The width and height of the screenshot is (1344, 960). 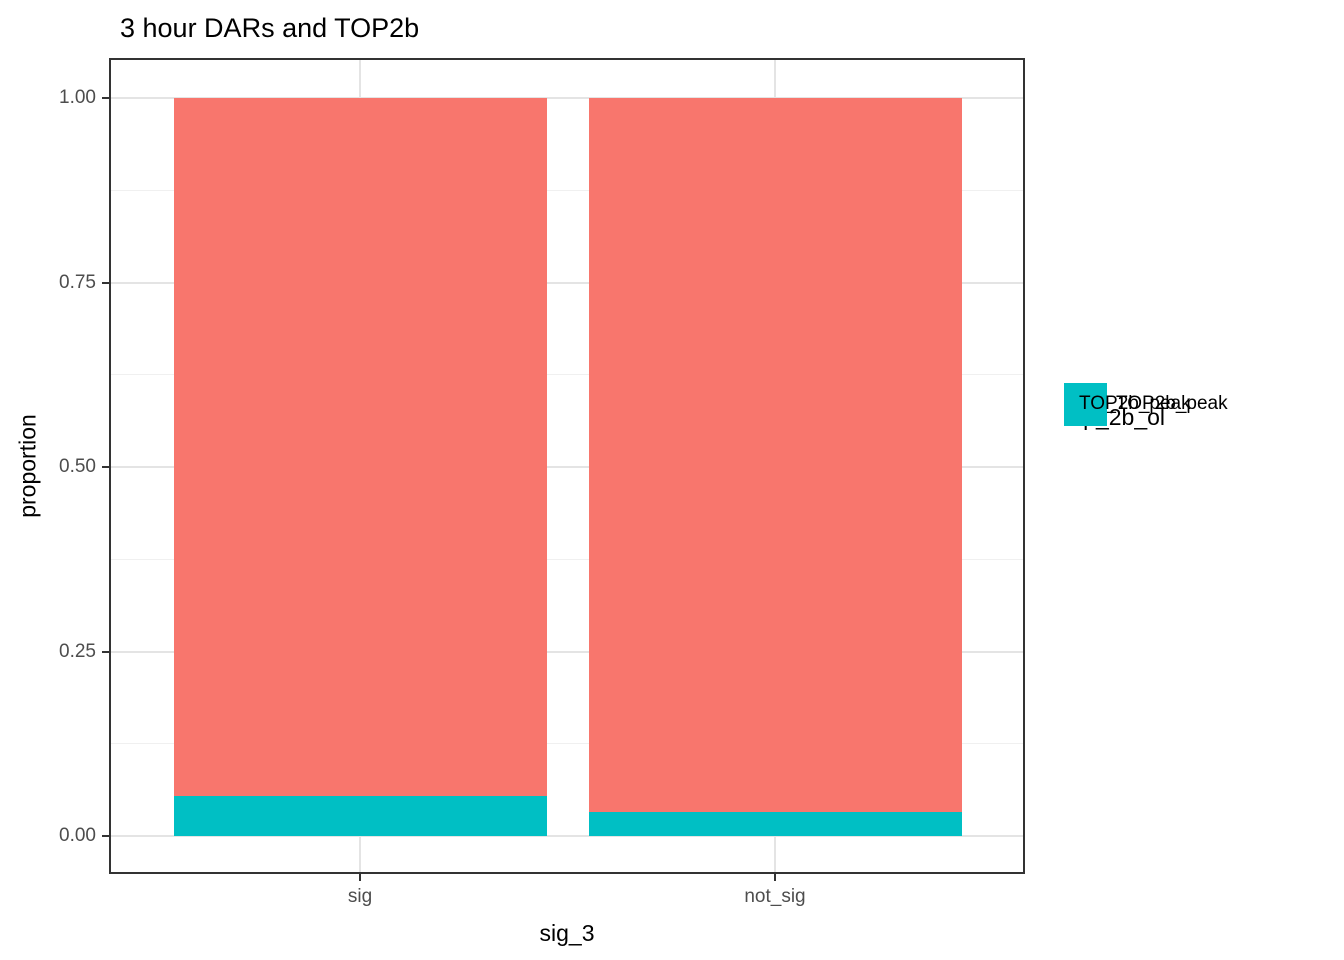 I want to click on y-tick-label: 0.00, so click(x=77, y=835).